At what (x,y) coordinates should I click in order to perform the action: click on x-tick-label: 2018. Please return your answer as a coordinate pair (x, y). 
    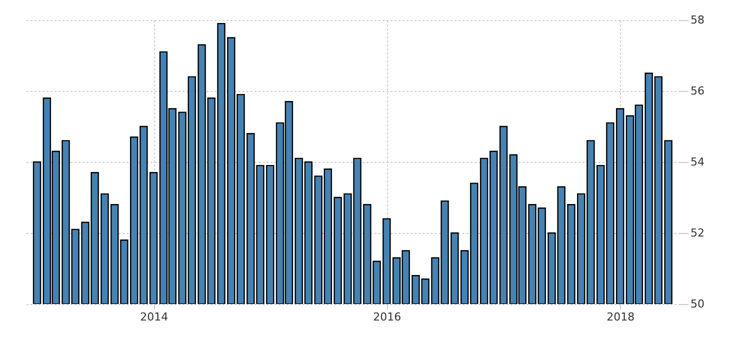
    Looking at the image, I should click on (620, 317).